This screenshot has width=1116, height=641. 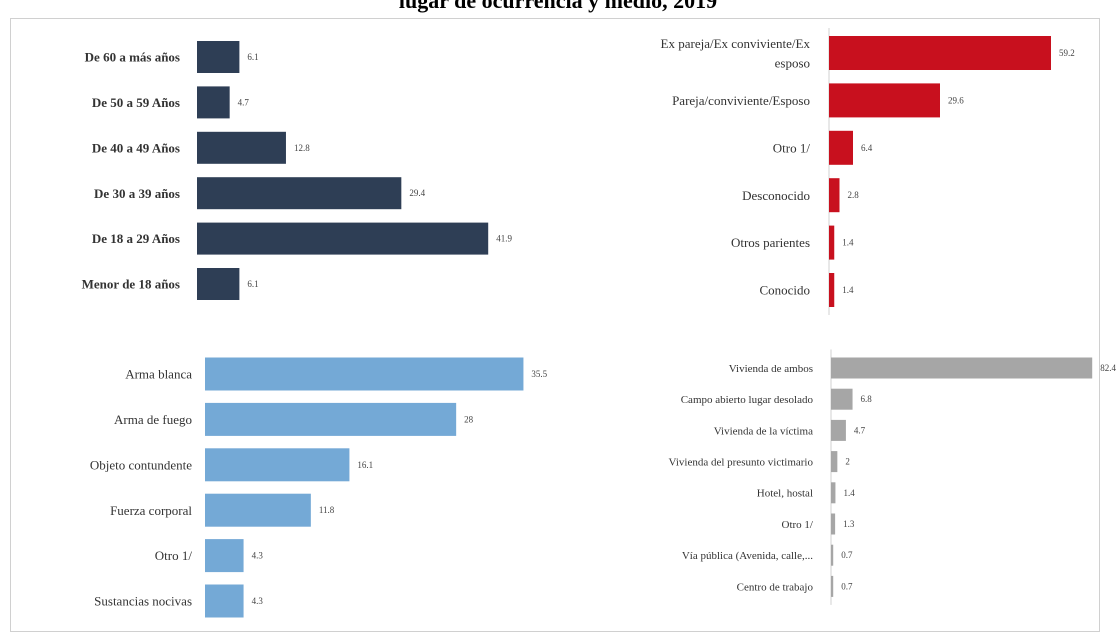 What do you see at coordinates (136, 102) in the screenshot?
I see `category-label-age: De 50 a 59 Años` at bounding box center [136, 102].